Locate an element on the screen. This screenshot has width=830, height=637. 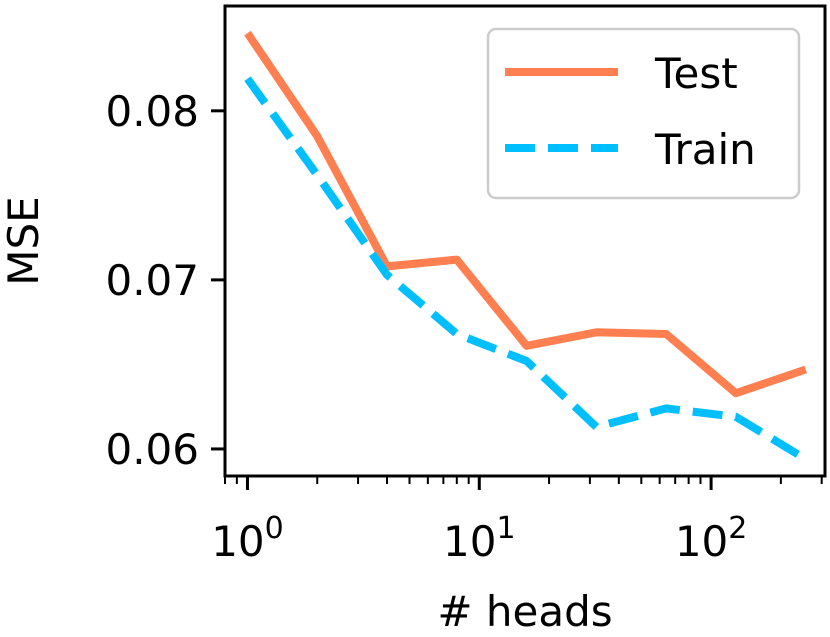
x-tick-label: 10² is located at coordinates (711, 538).